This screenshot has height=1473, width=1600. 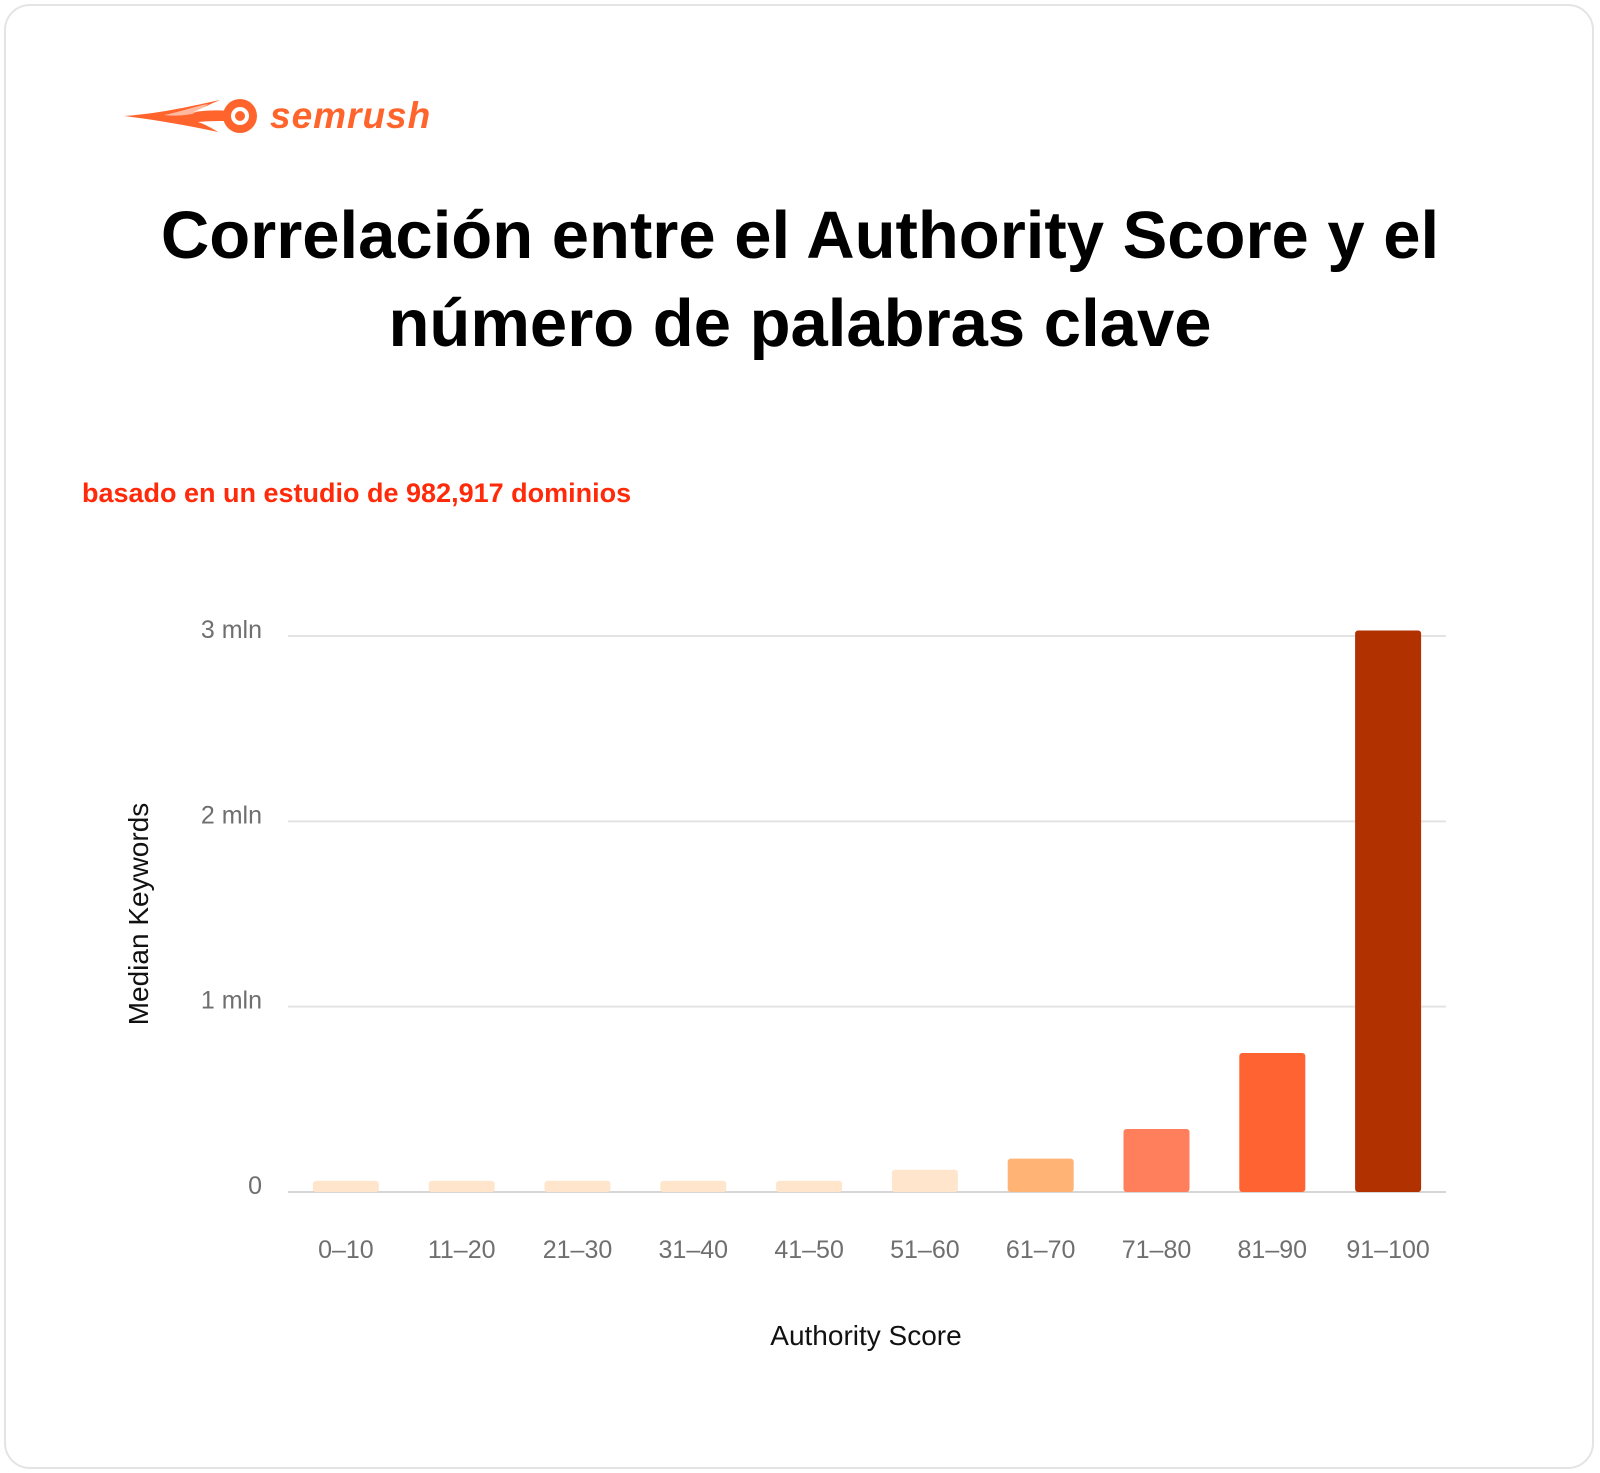 I want to click on brand-name: semrush, so click(x=351, y=115).